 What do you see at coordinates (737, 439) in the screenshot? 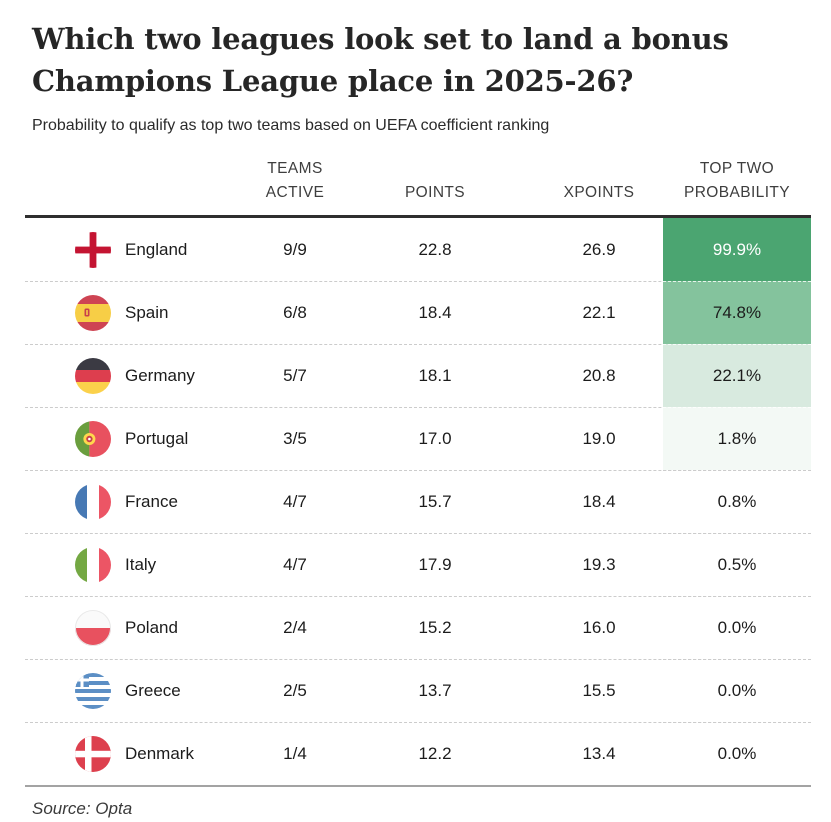
I see `top-two-probability-value: 1.8%` at bounding box center [737, 439].